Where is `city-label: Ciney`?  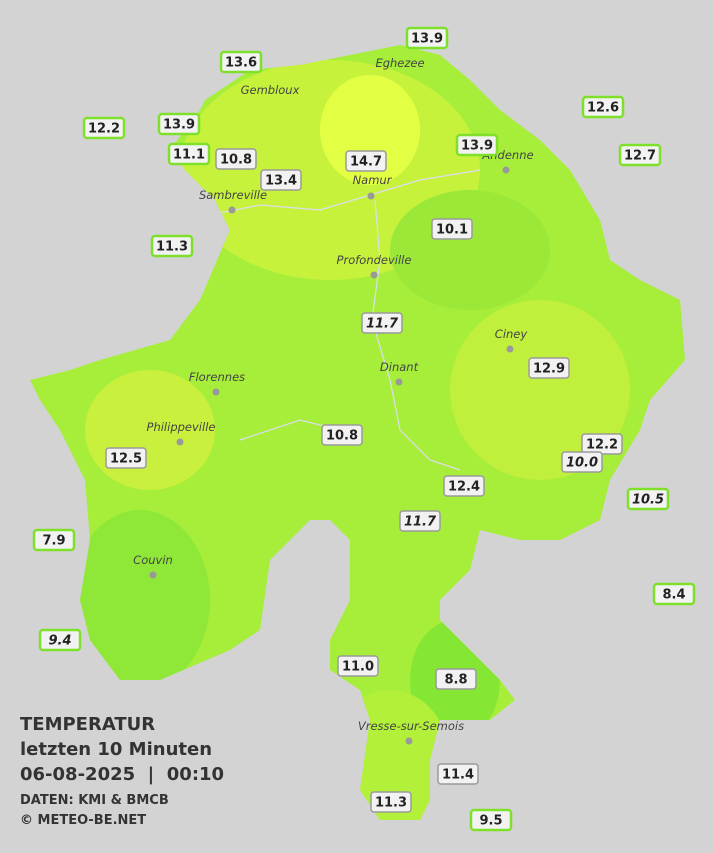 city-label: Ciney is located at coordinates (511, 334).